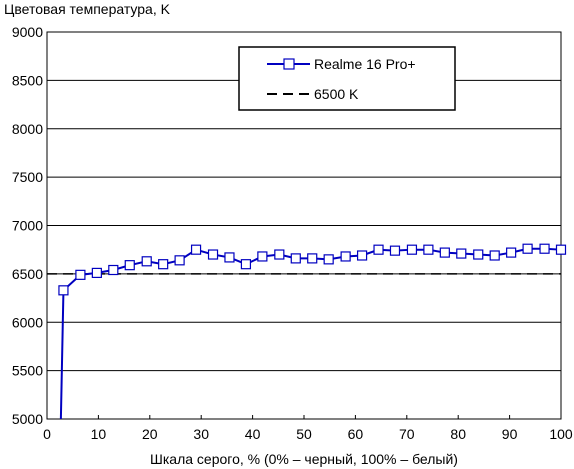 Image resolution: width=574 pixels, height=469 pixels. I want to click on y-tick-label: 7500, so click(27, 177).